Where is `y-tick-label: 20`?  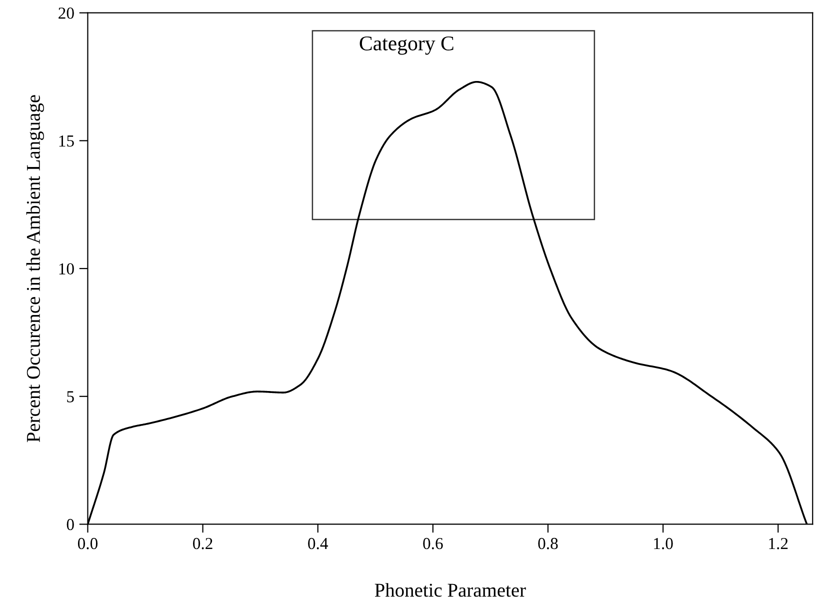
y-tick-label: 20 is located at coordinates (66, 13).